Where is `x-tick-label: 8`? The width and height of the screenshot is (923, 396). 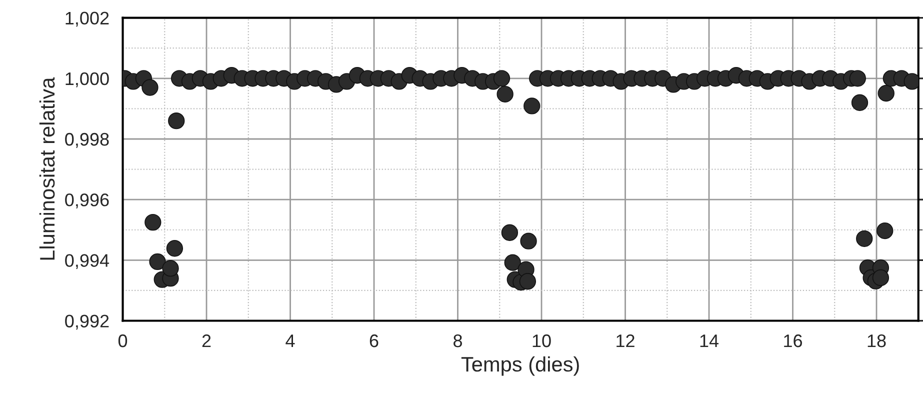 x-tick-label: 8 is located at coordinates (458, 341).